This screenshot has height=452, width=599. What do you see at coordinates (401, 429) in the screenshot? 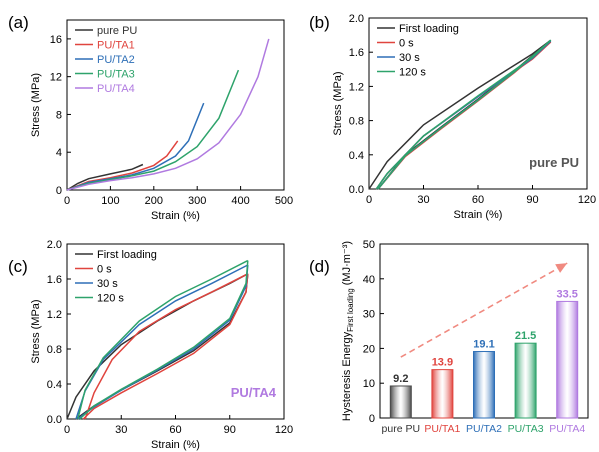
I see `x-tick-label: pure PU` at bounding box center [401, 429].